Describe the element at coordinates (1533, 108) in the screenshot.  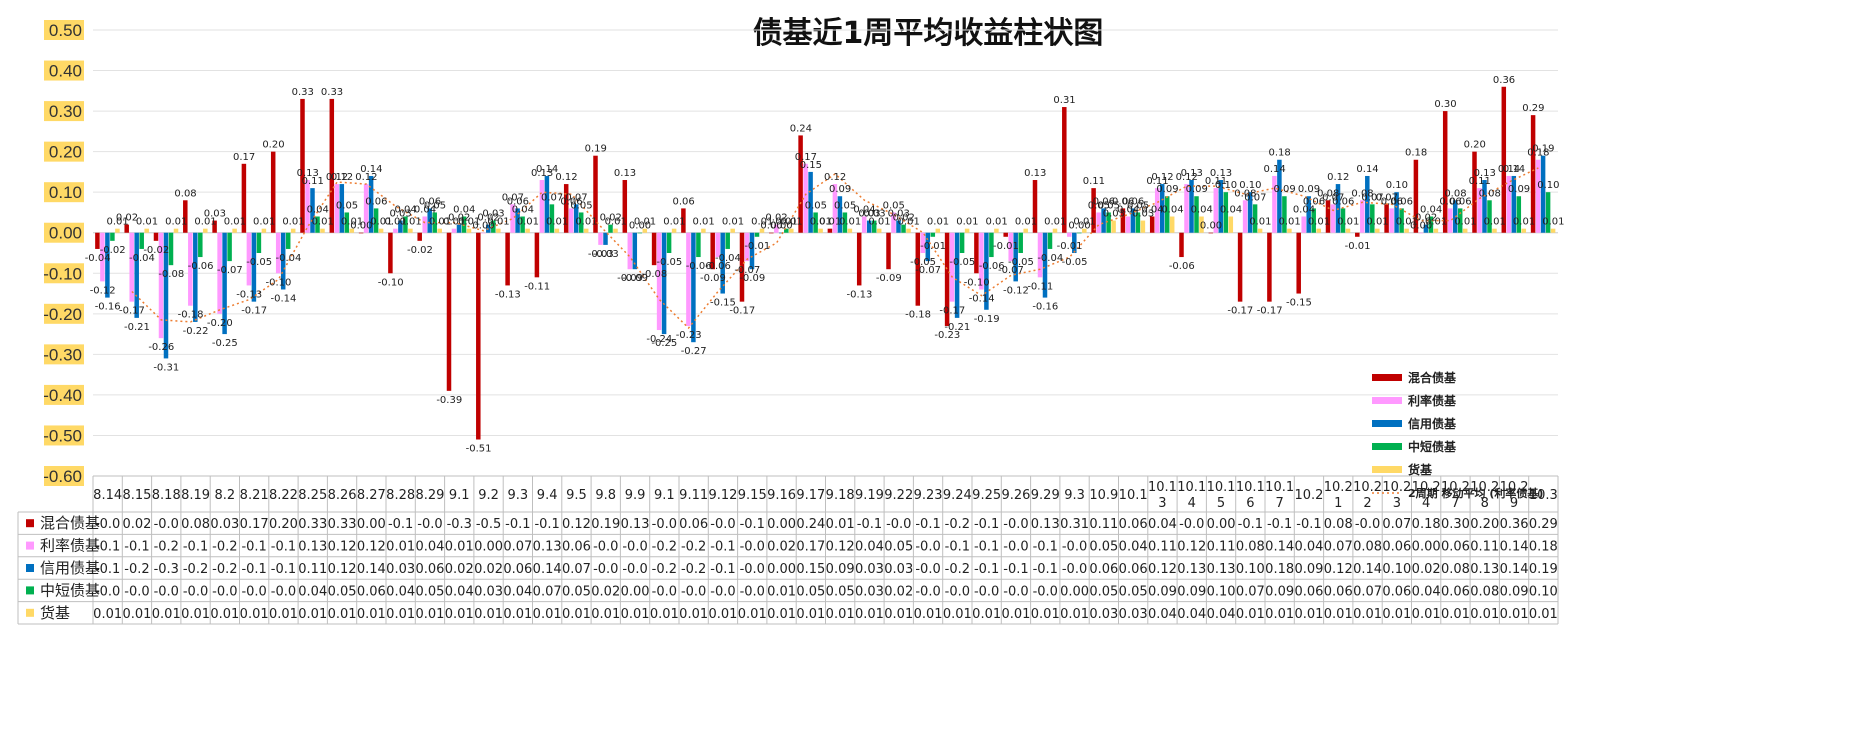
I see `data-label: 0.29` at that location.